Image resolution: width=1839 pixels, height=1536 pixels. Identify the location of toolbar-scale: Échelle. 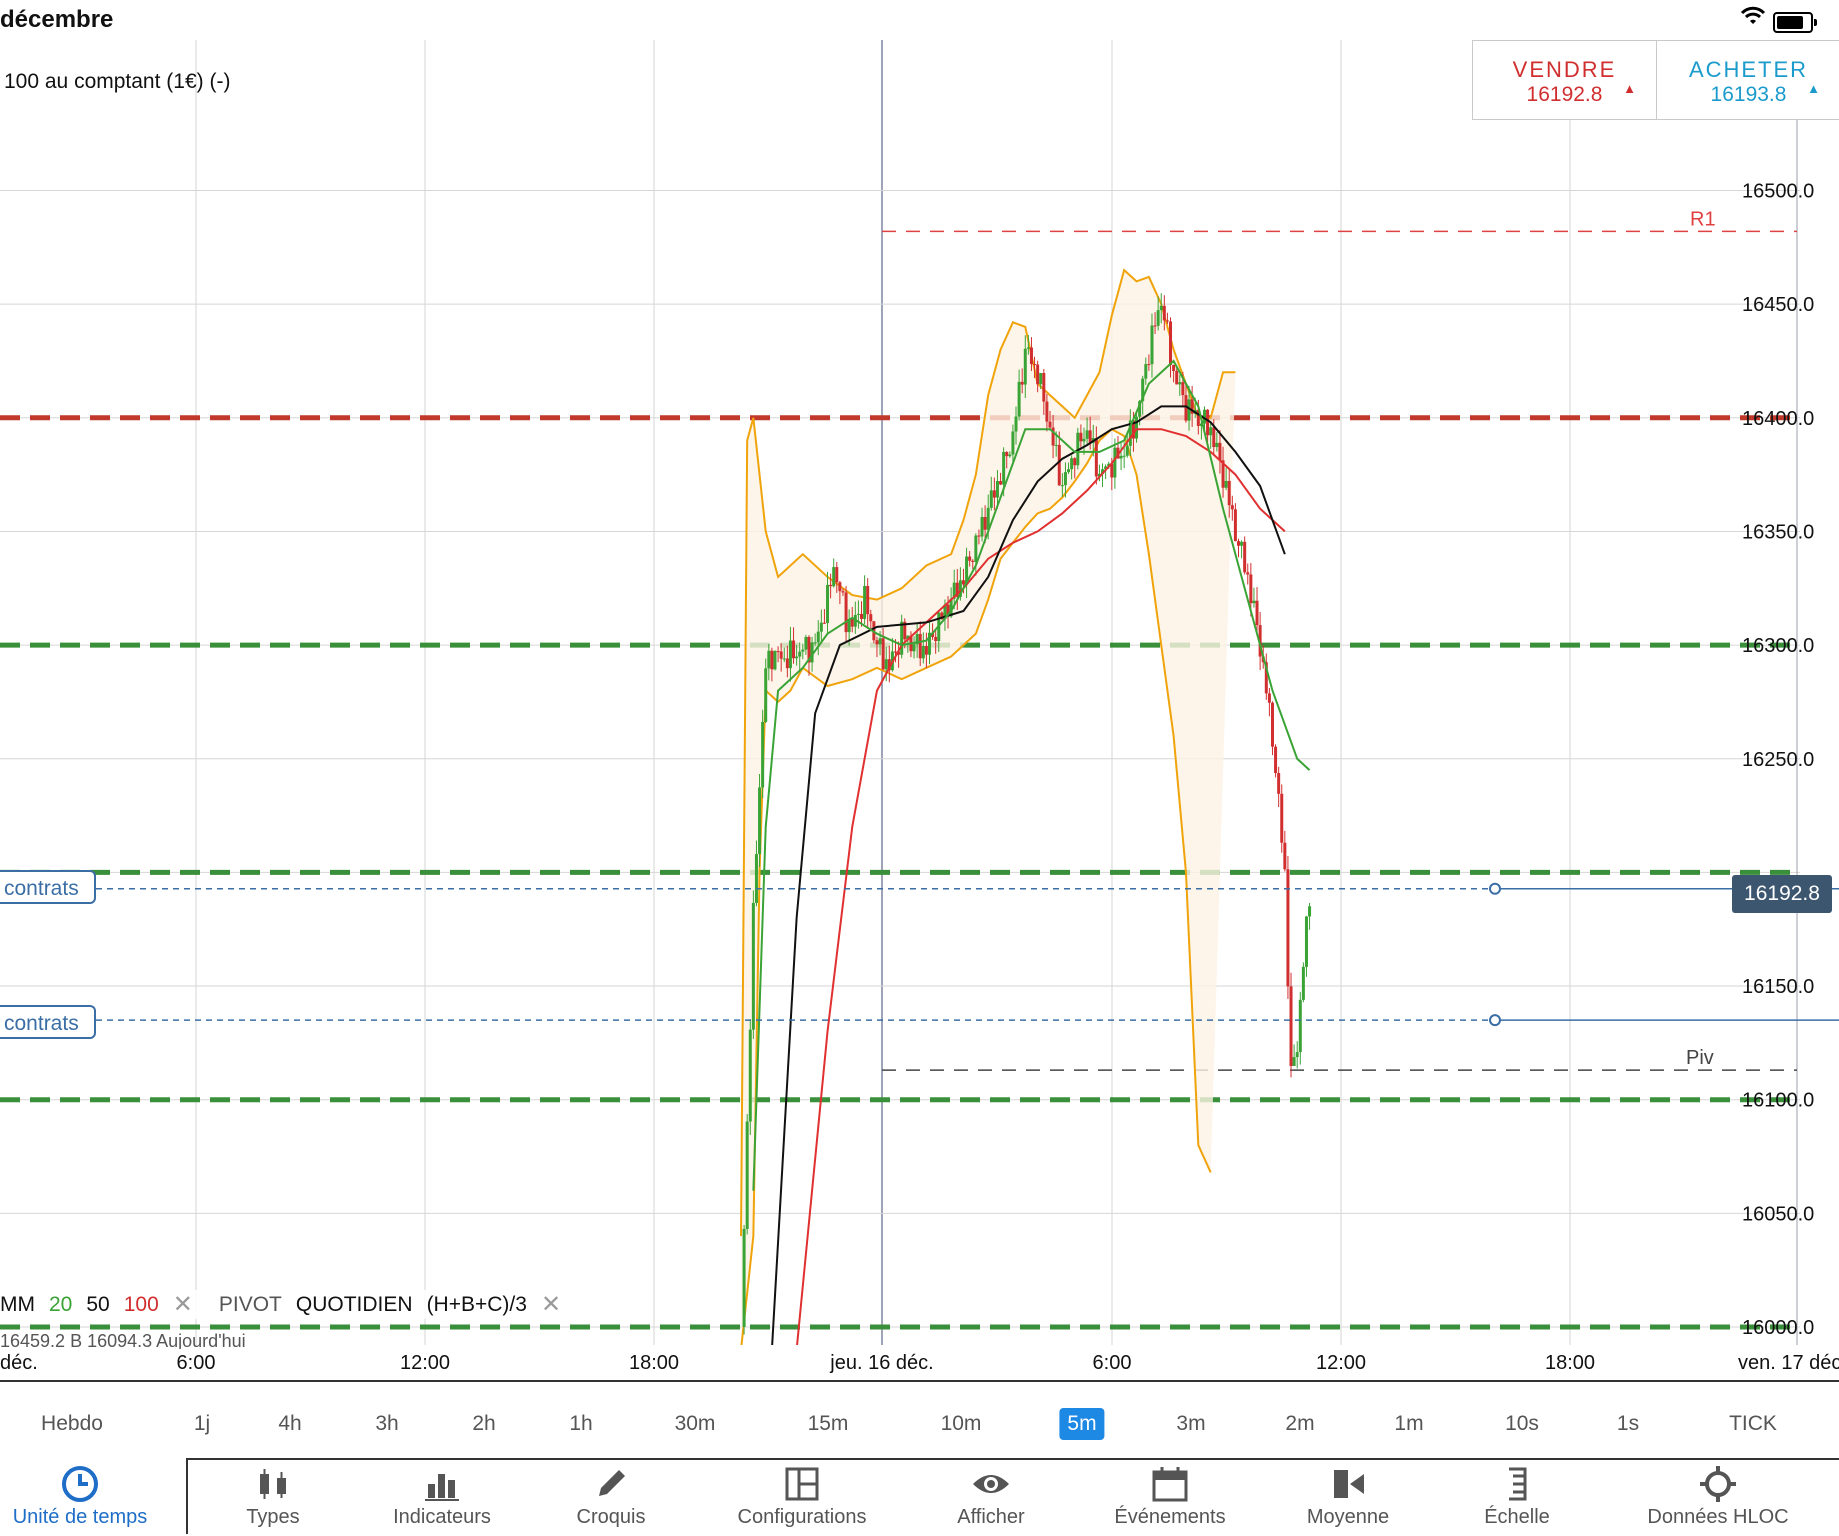
(1517, 1496).